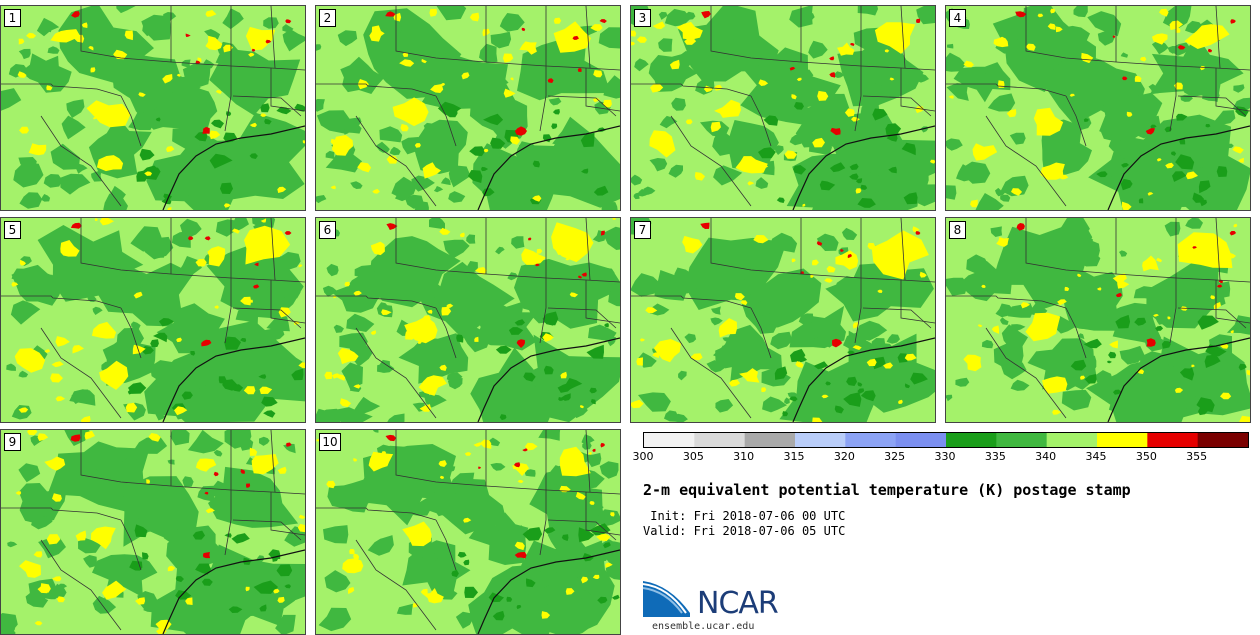 This screenshot has height=635, width=1260. What do you see at coordinates (643, 456) in the screenshot?
I see `colorbar-tick-label: 300` at bounding box center [643, 456].